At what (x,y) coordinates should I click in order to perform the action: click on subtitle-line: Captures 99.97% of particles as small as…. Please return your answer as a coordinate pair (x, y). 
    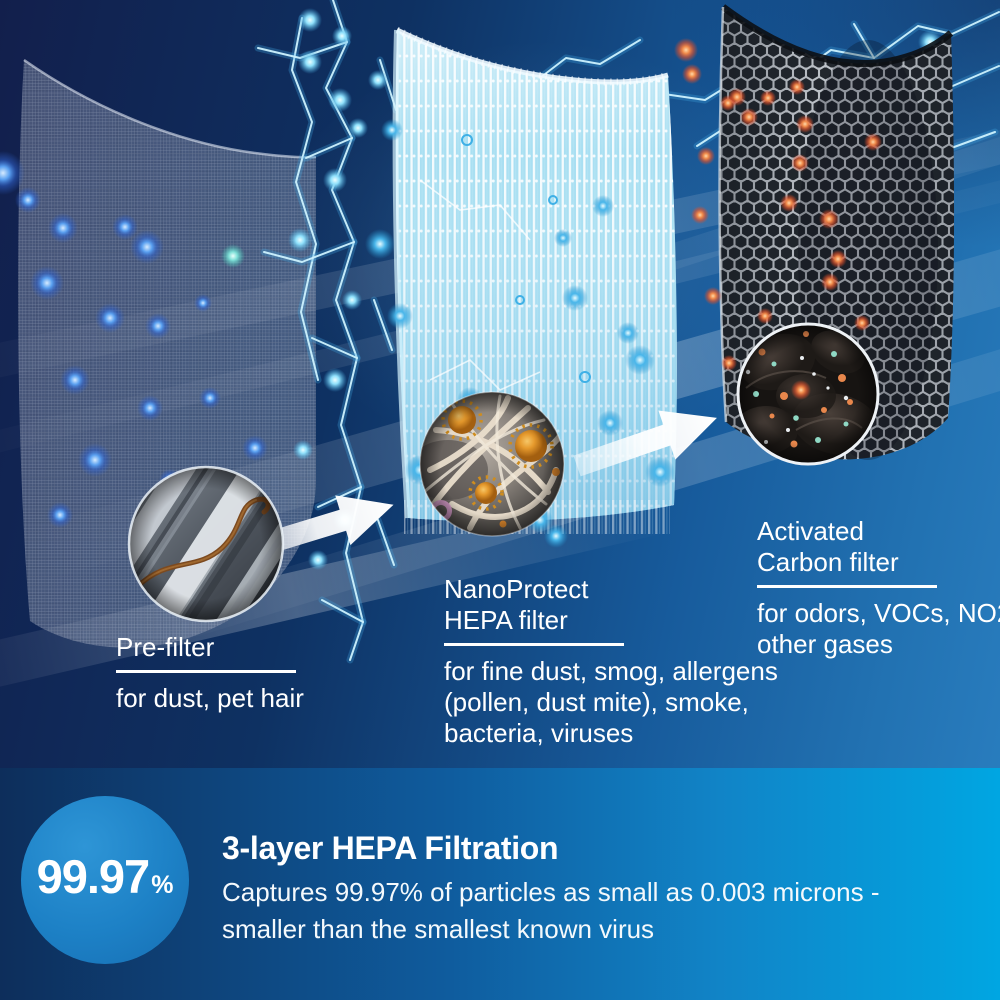
    Looking at the image, I should click on (551, 892).